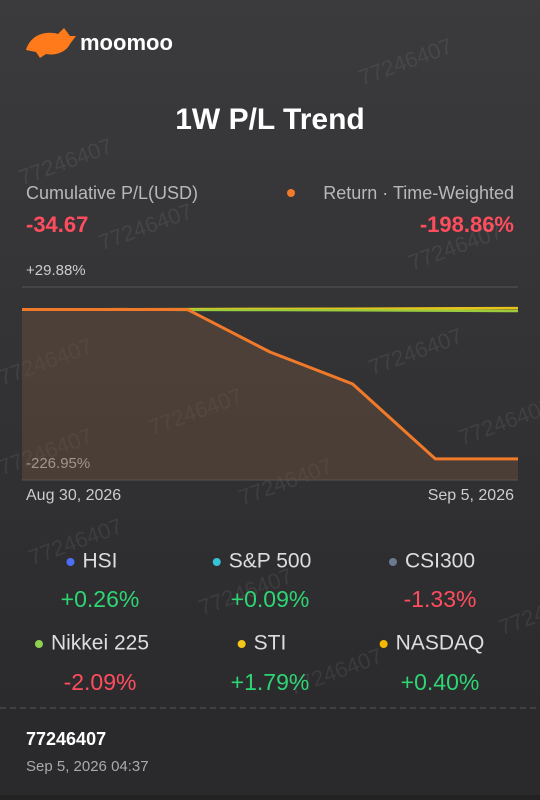  I want to click on index-name: Nikkei 225, so click(100, 643).